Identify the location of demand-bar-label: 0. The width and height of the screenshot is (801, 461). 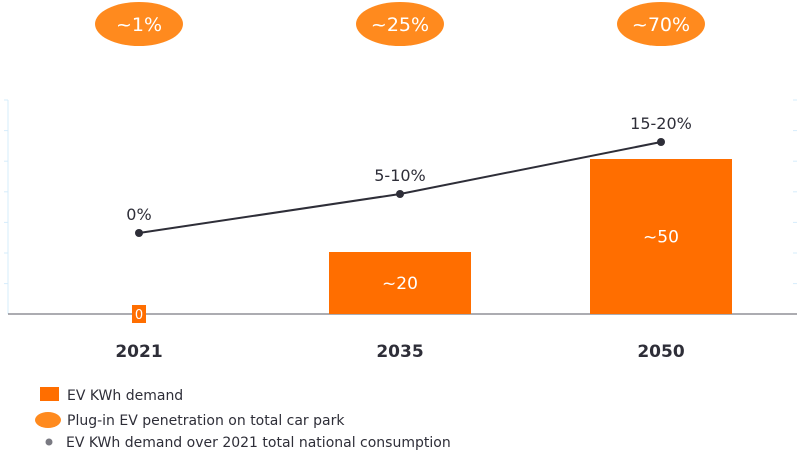
(139, 315).